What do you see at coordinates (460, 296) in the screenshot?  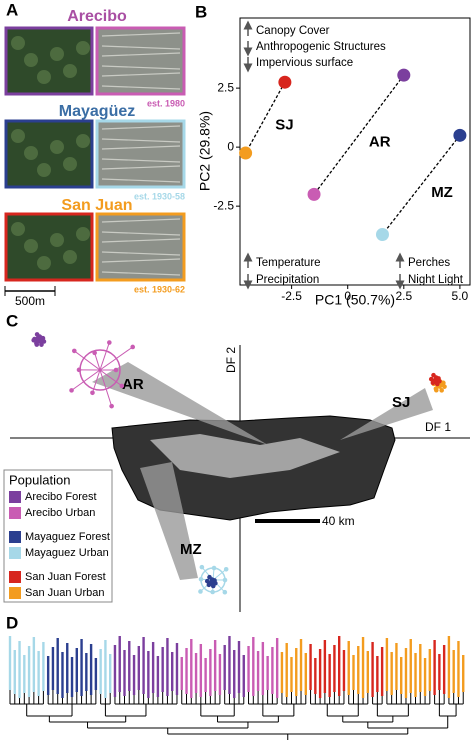 I see `x-tick-label: 5.0` at bounding box center [460, 296].